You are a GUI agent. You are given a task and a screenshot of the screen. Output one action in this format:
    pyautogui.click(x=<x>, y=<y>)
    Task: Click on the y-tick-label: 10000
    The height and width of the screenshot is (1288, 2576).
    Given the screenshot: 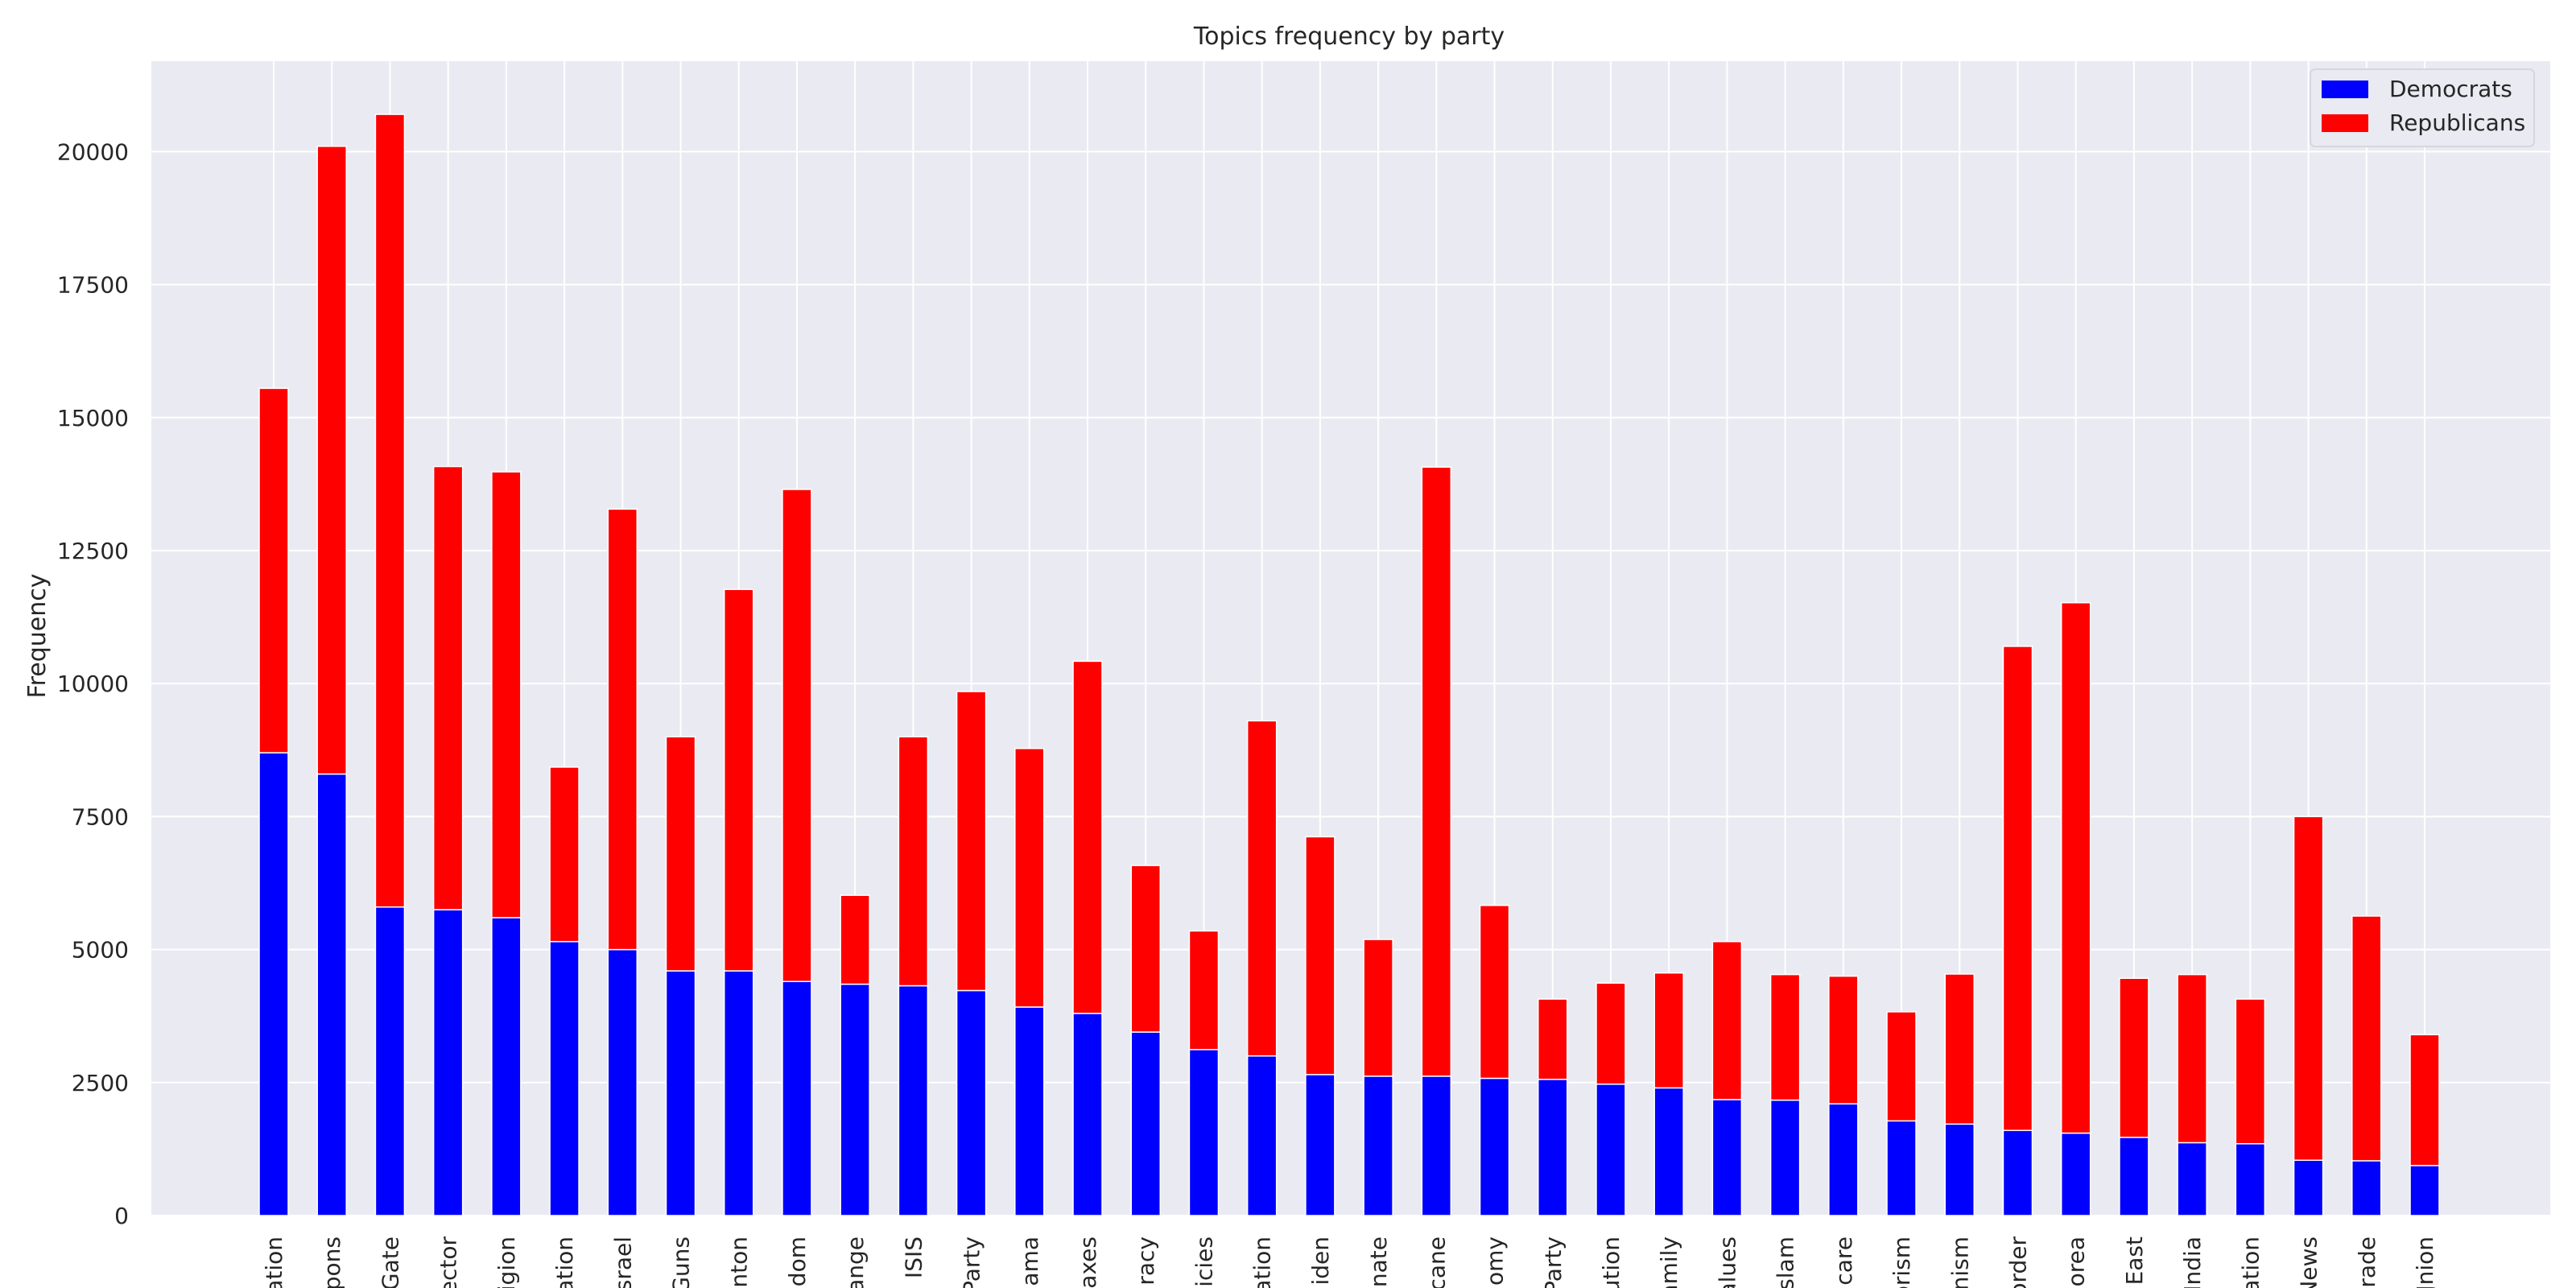 What is the action you would take?
    pyautogui.click(x=93, y=684)
    